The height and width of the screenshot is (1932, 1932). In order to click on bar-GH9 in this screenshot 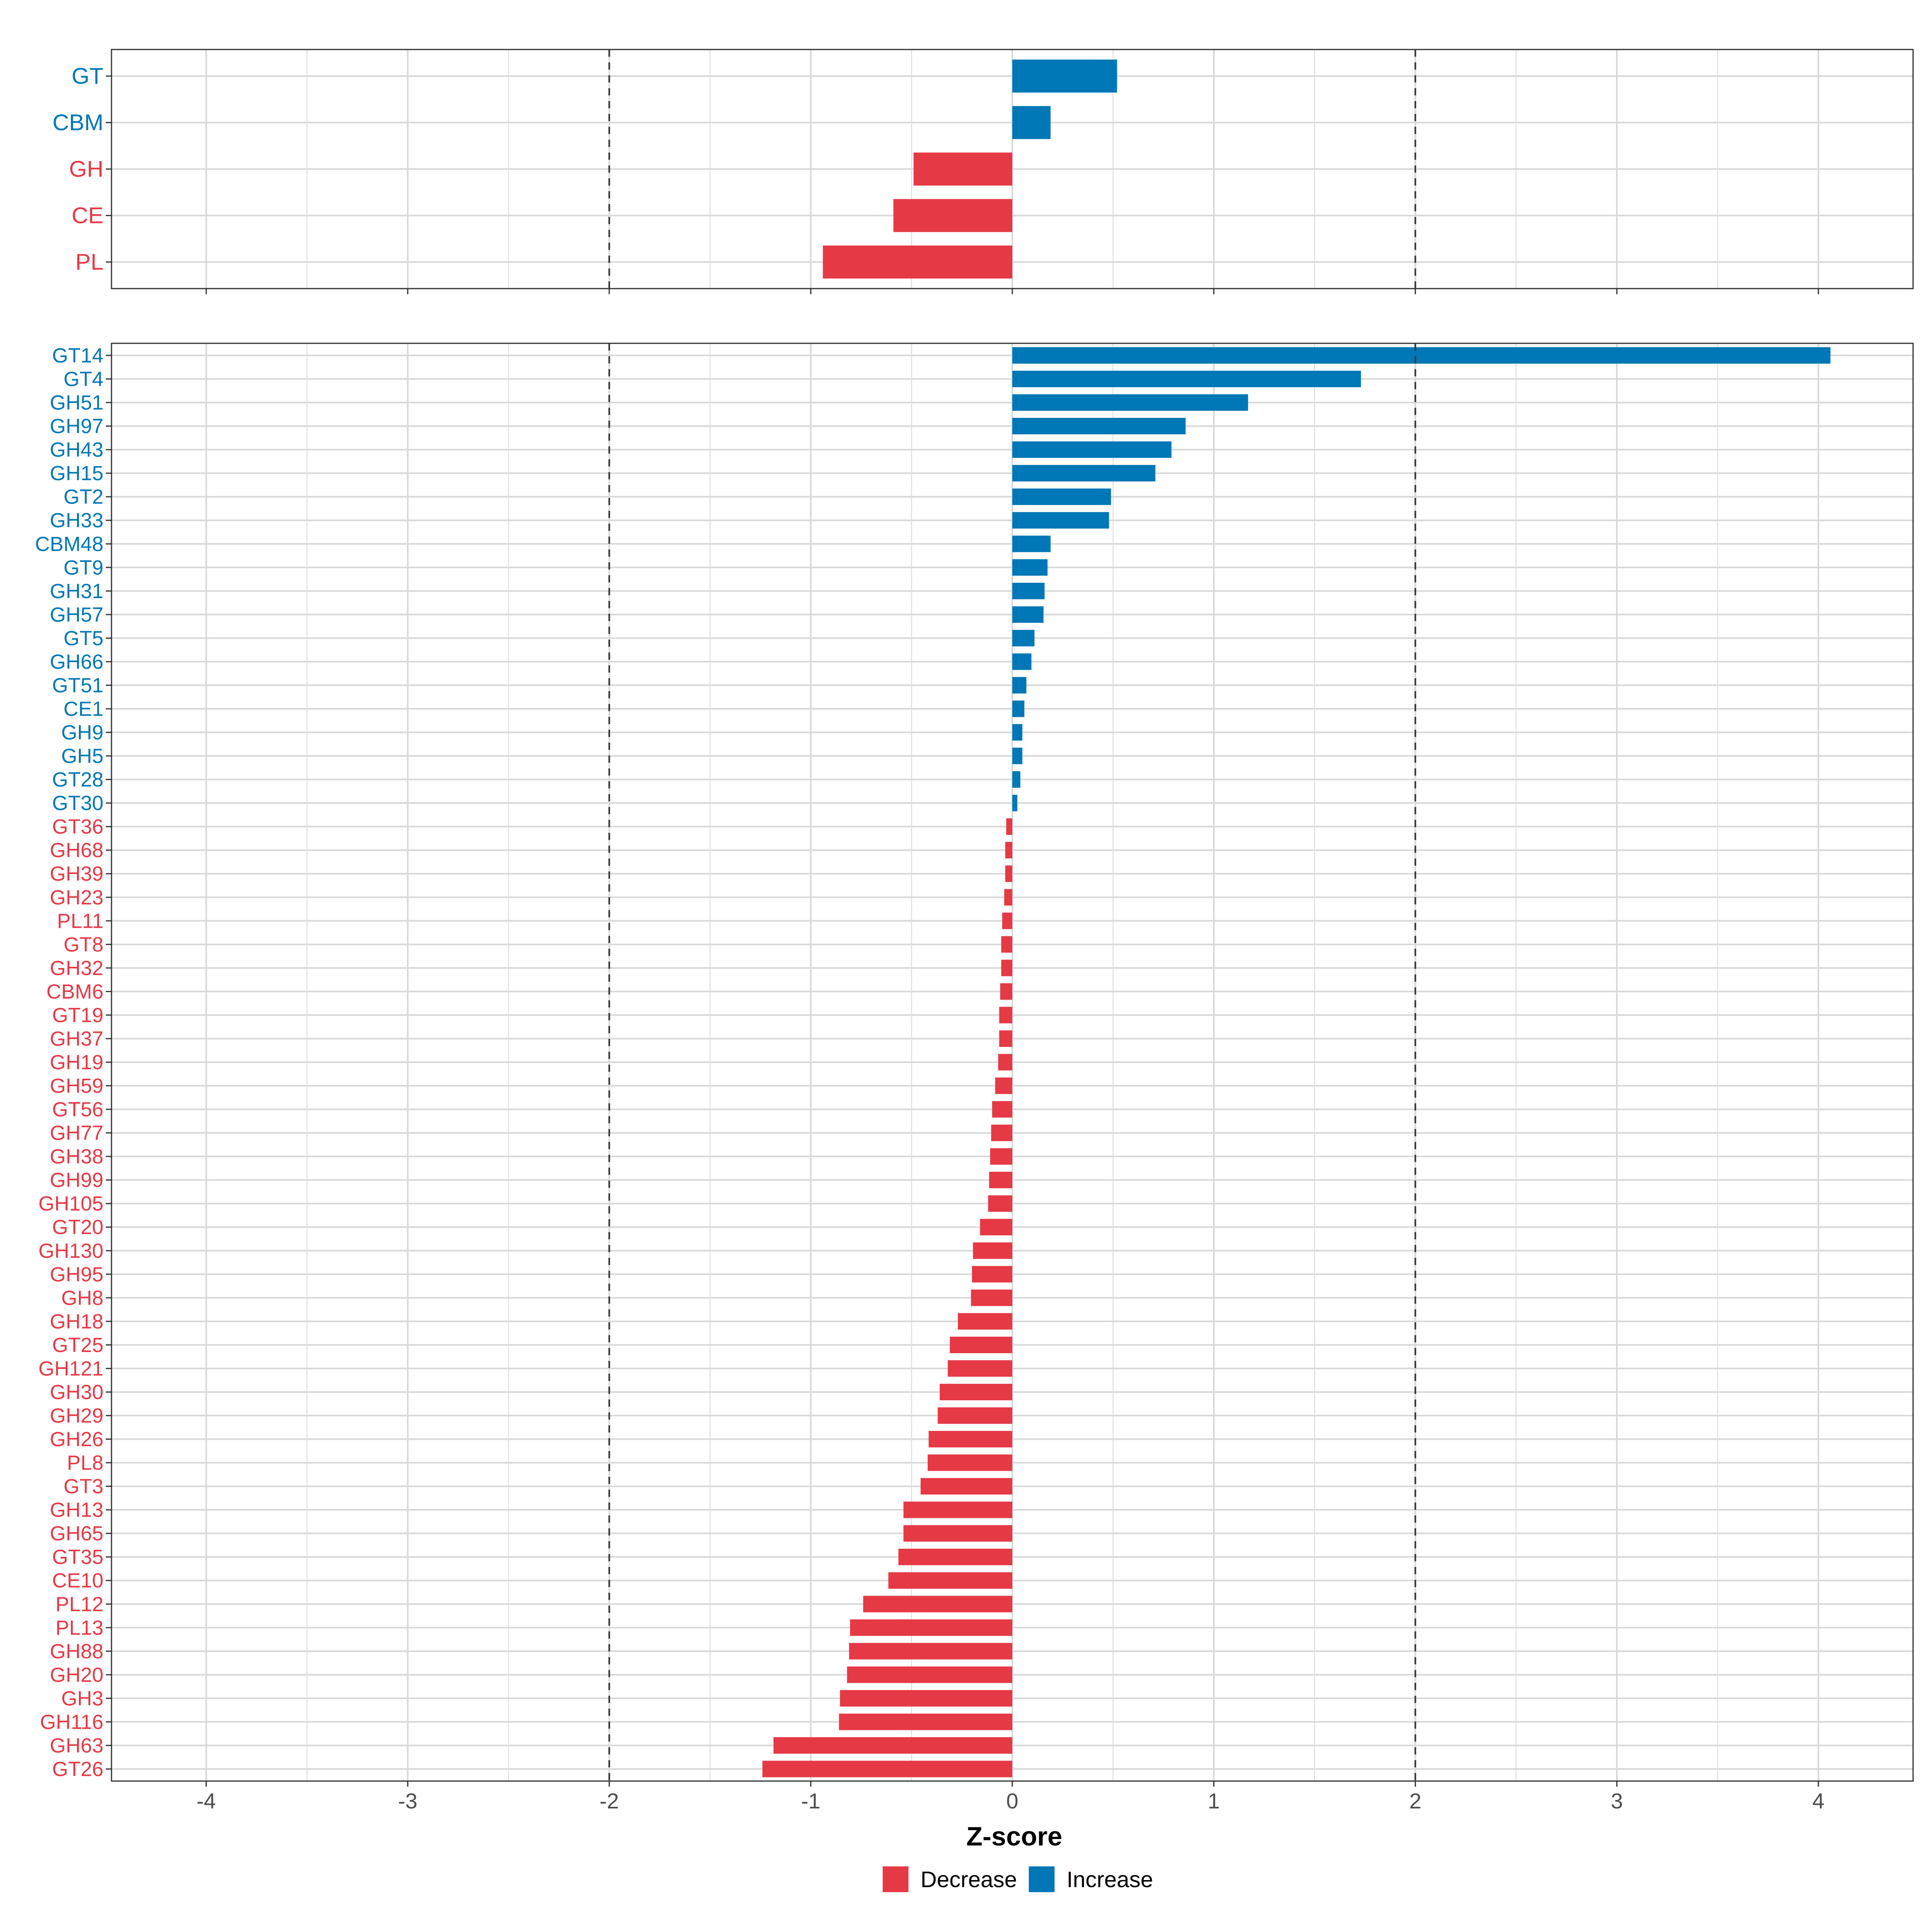, I will do `click(1017, 732)`.